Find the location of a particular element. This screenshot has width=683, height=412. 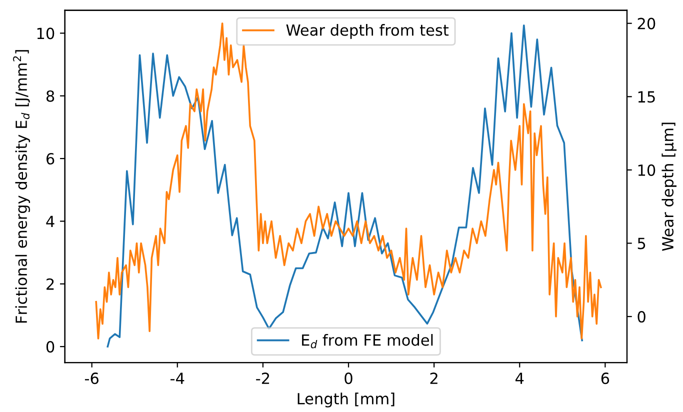

y-axis-title: Frictional energy density E$_{d}$ [J/mm$^{2}$] is located at coordinates (21, 186).